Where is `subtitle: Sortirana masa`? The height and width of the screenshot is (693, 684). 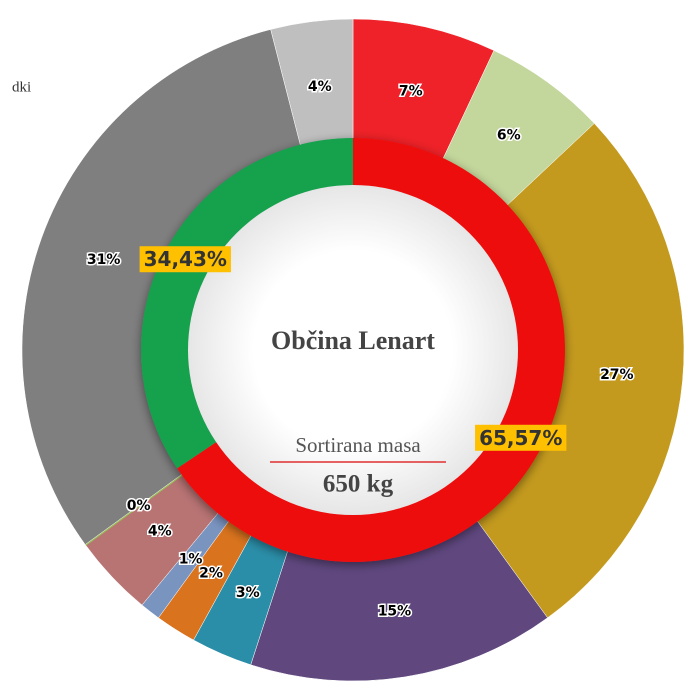 subtitle: Sortirana masa is located at coordinates (358, 445).